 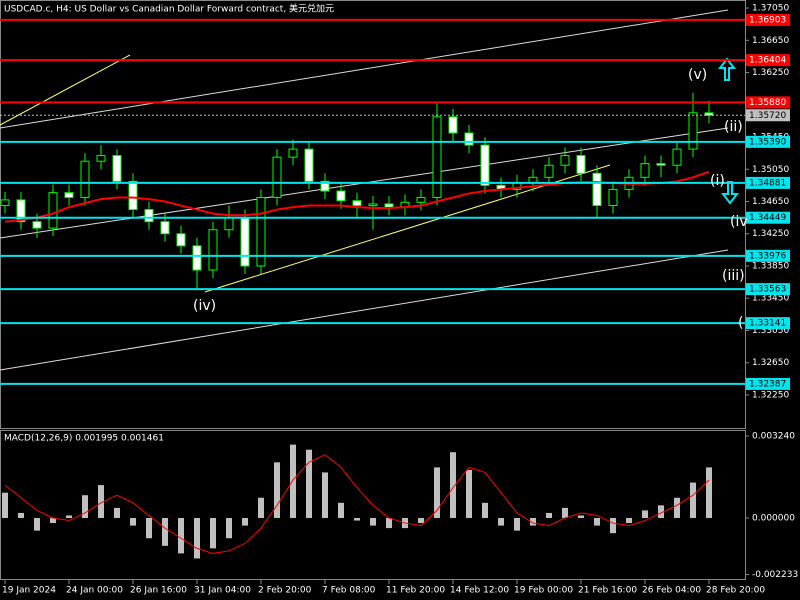 I want to click on level-line-label: 1.36903, so click(x=767, y=20).